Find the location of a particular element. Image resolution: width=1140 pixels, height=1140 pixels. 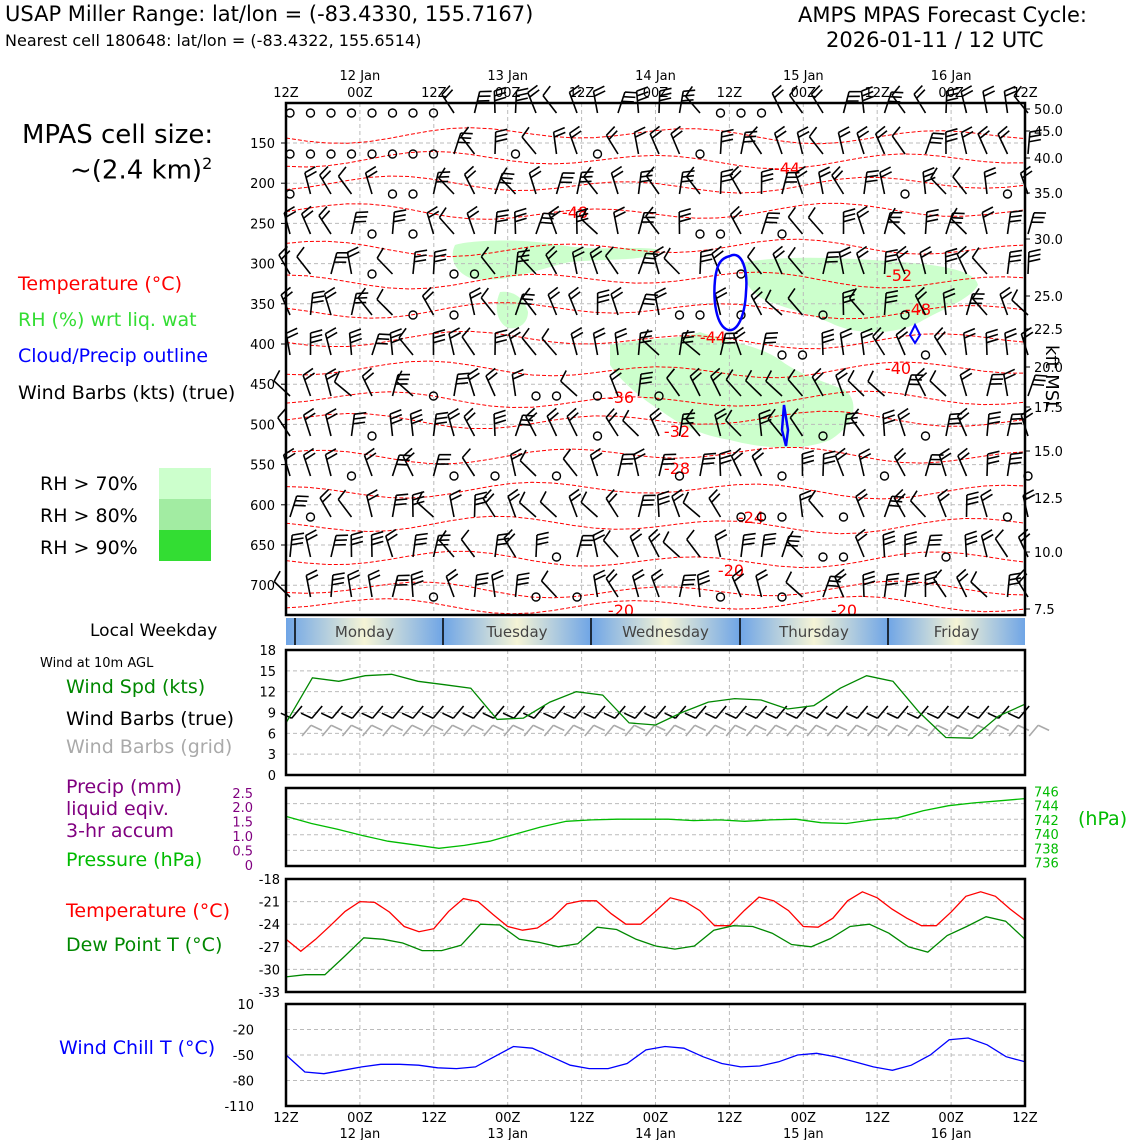

rh-over-70-region is located at coordinates (732, 390).